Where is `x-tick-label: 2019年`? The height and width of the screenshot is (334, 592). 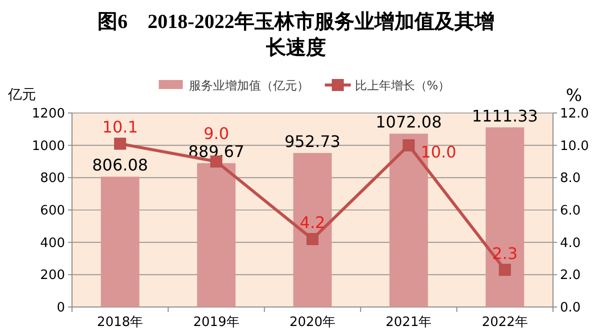 x-tick-label: 2019年 is located at coordinates (216, 322).